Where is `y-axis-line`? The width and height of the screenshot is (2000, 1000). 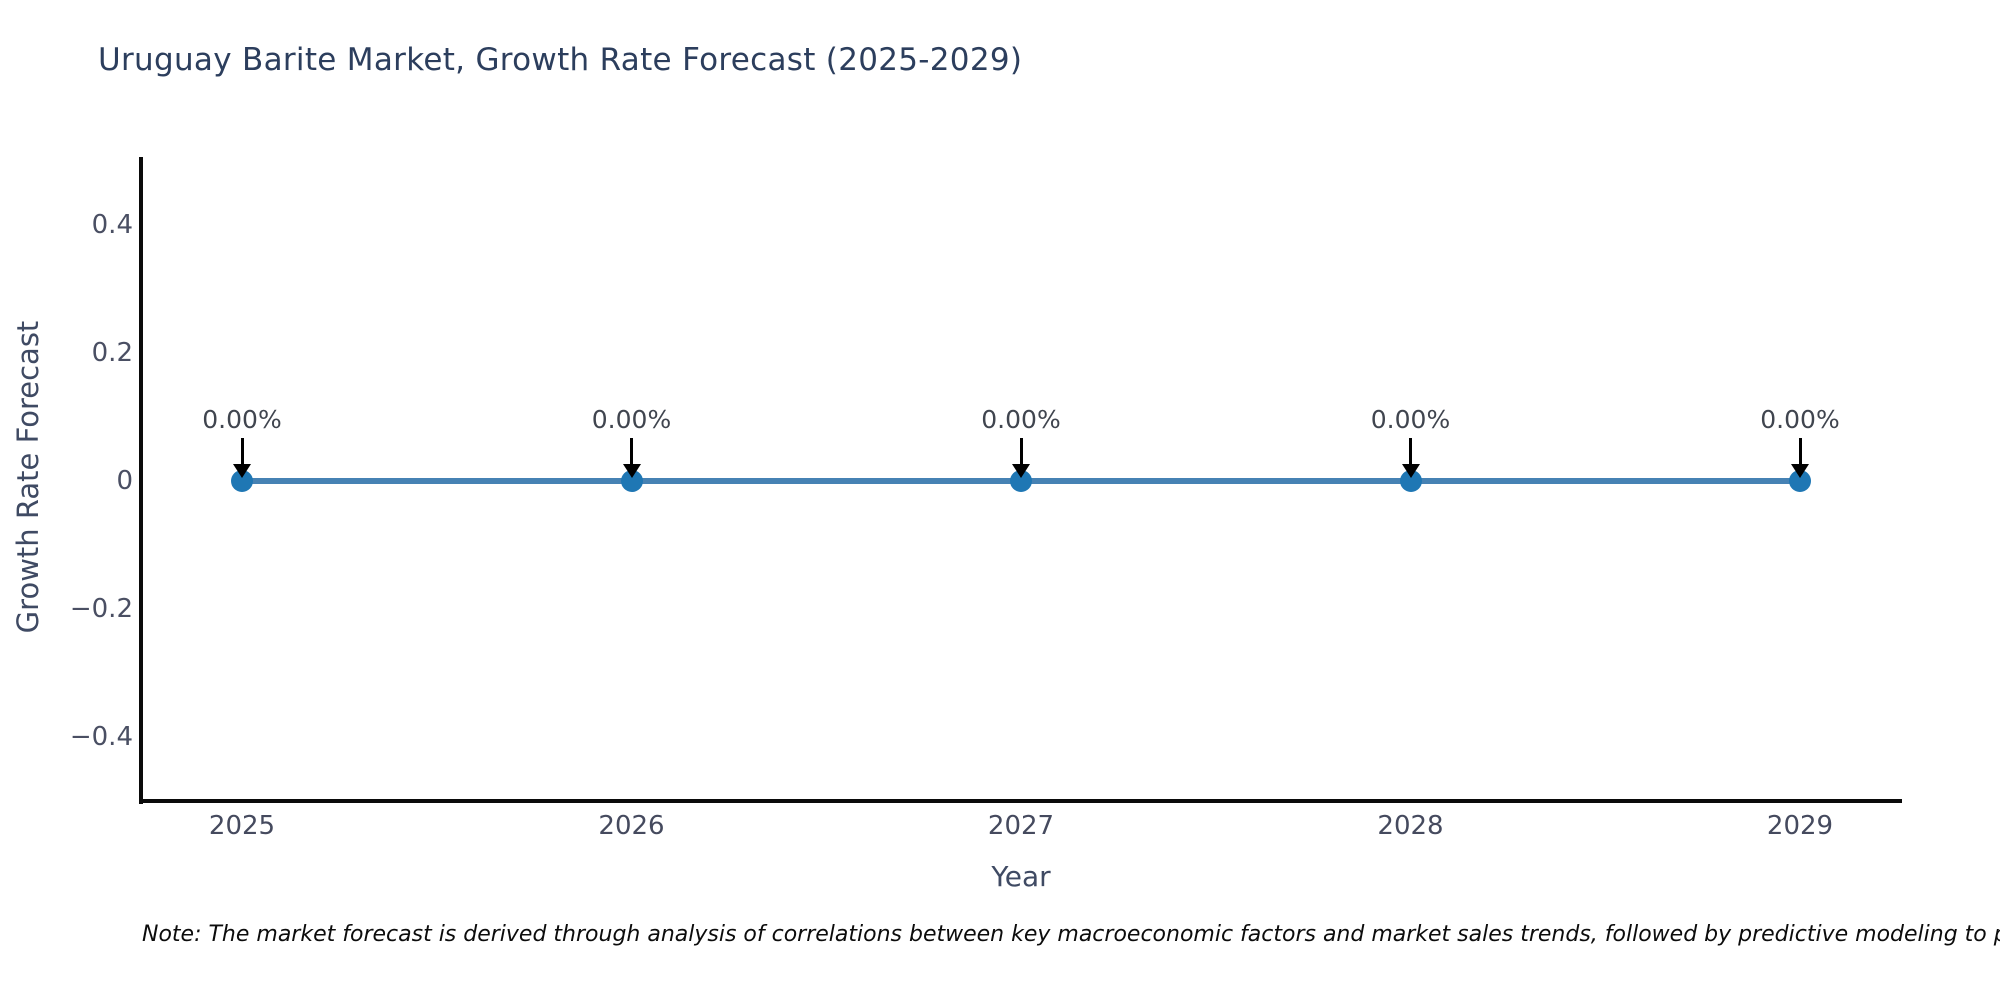
y-axis-line is located at coordinates (141, 480).